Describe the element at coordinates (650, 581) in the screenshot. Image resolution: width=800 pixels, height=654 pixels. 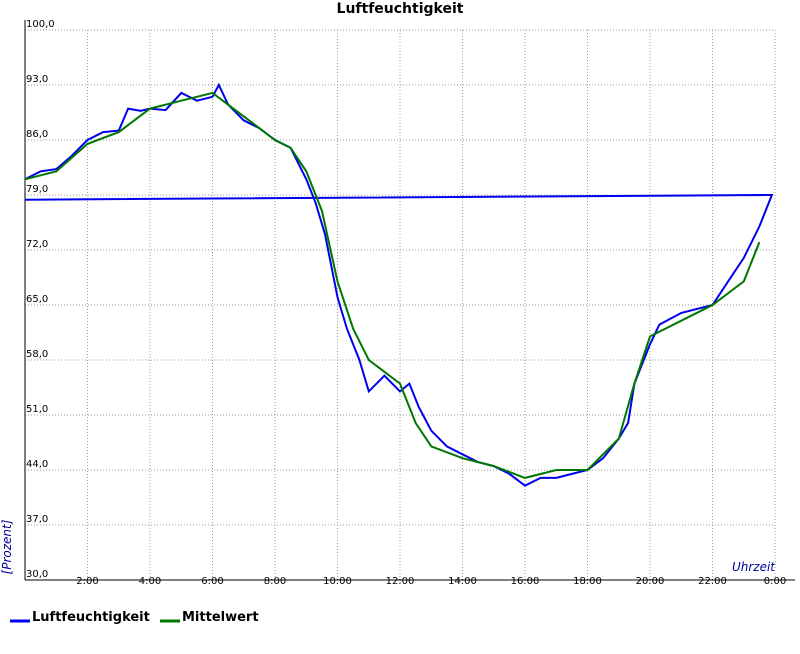
I see `x-tick-label: 20:00` at that location.